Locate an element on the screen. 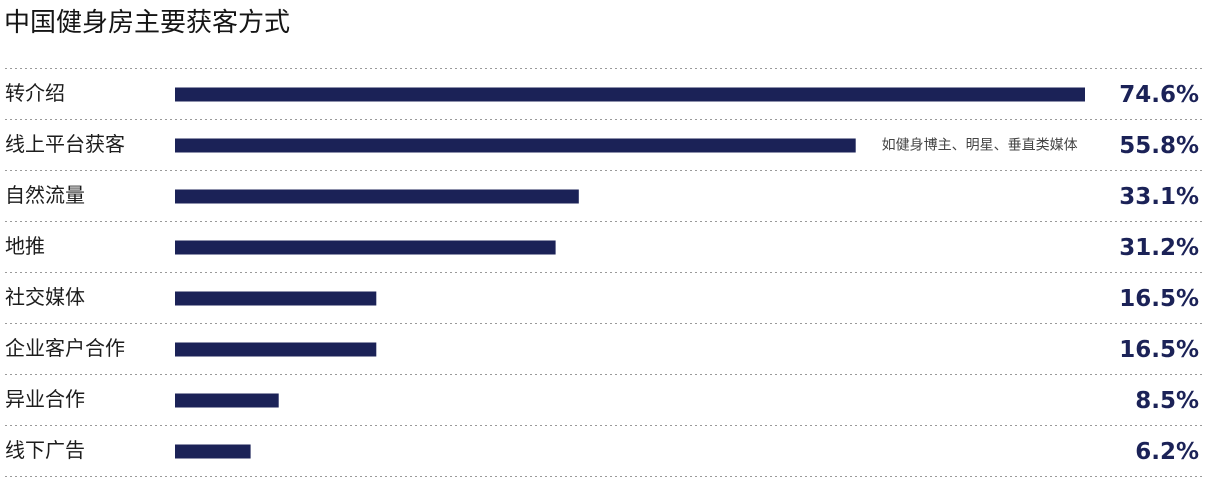 This screenshot has height=478, width=1209. value-label: 74.6% is located at coordinates (1159, 95).